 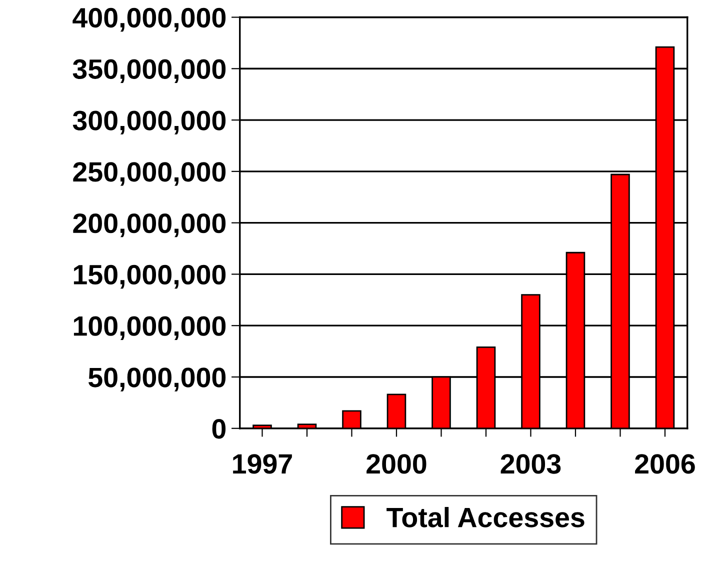 What do you see at coordinates (219, 429) in the screenshot?
I see `y-tick-label: 0` at bounding box center [219, 429].